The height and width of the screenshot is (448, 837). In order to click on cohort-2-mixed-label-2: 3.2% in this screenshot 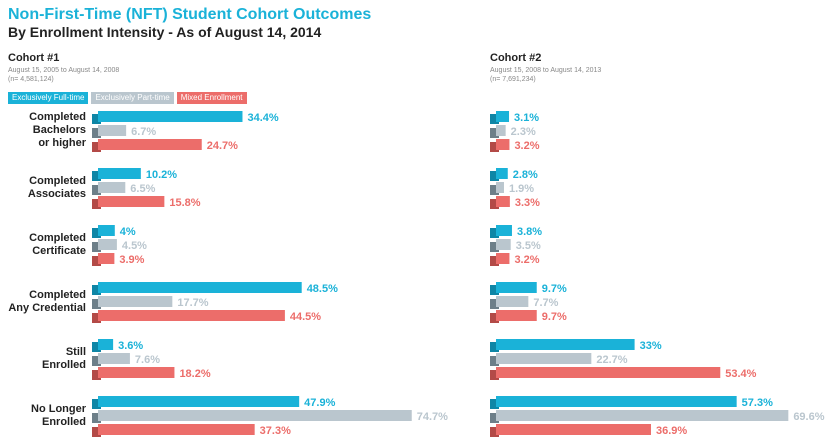, I will do `click(526, 260)`.